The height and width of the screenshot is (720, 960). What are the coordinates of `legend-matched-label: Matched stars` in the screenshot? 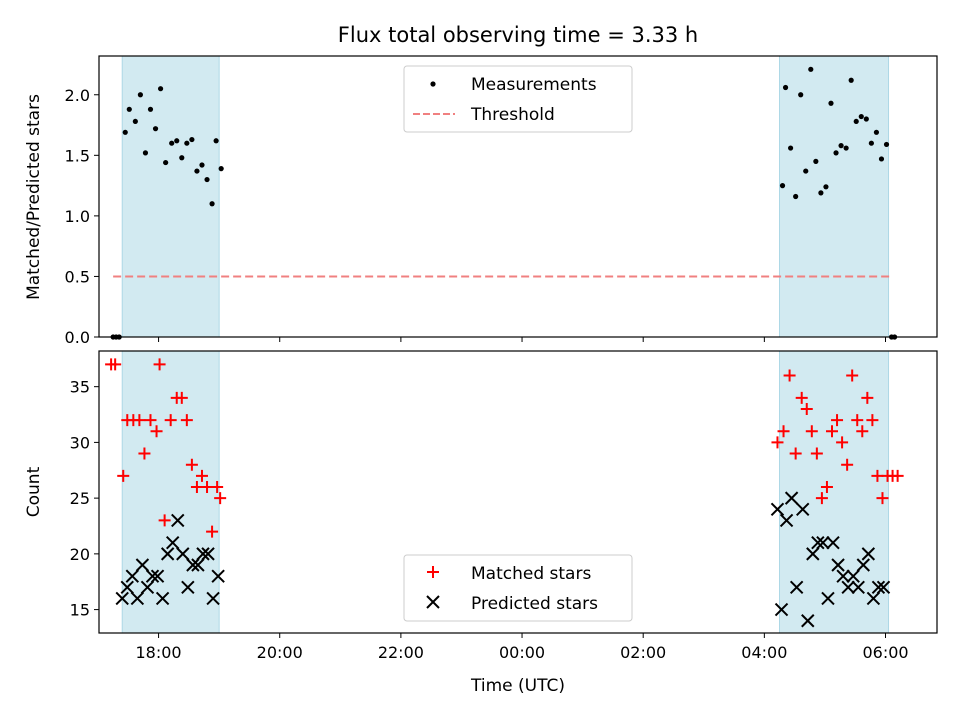 It's located at (531, 574).